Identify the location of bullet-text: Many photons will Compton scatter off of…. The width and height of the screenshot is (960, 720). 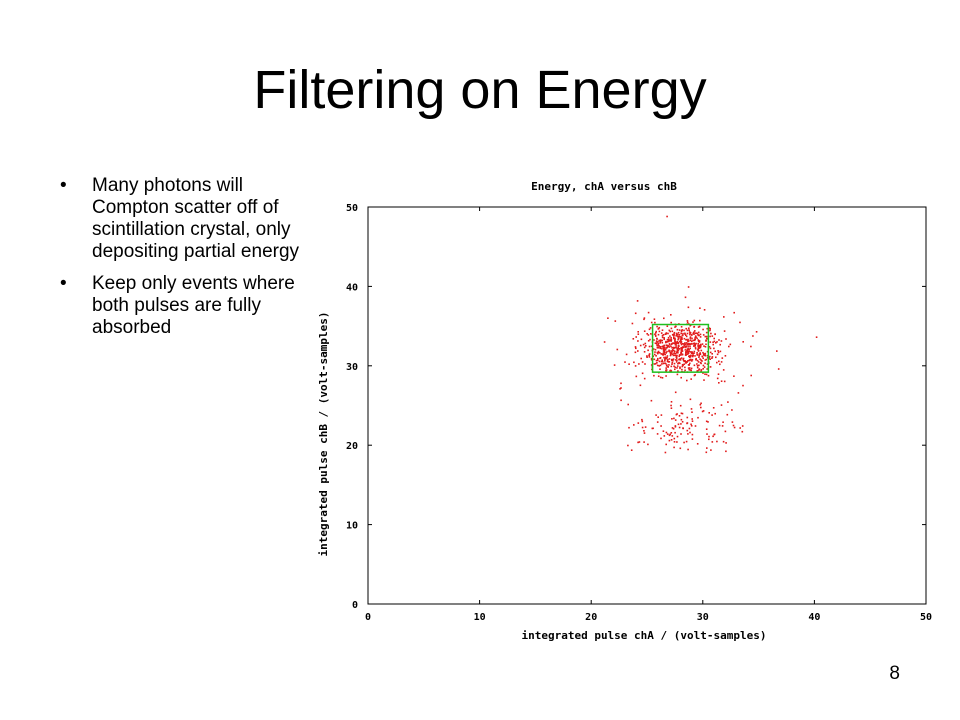
(196, 218).